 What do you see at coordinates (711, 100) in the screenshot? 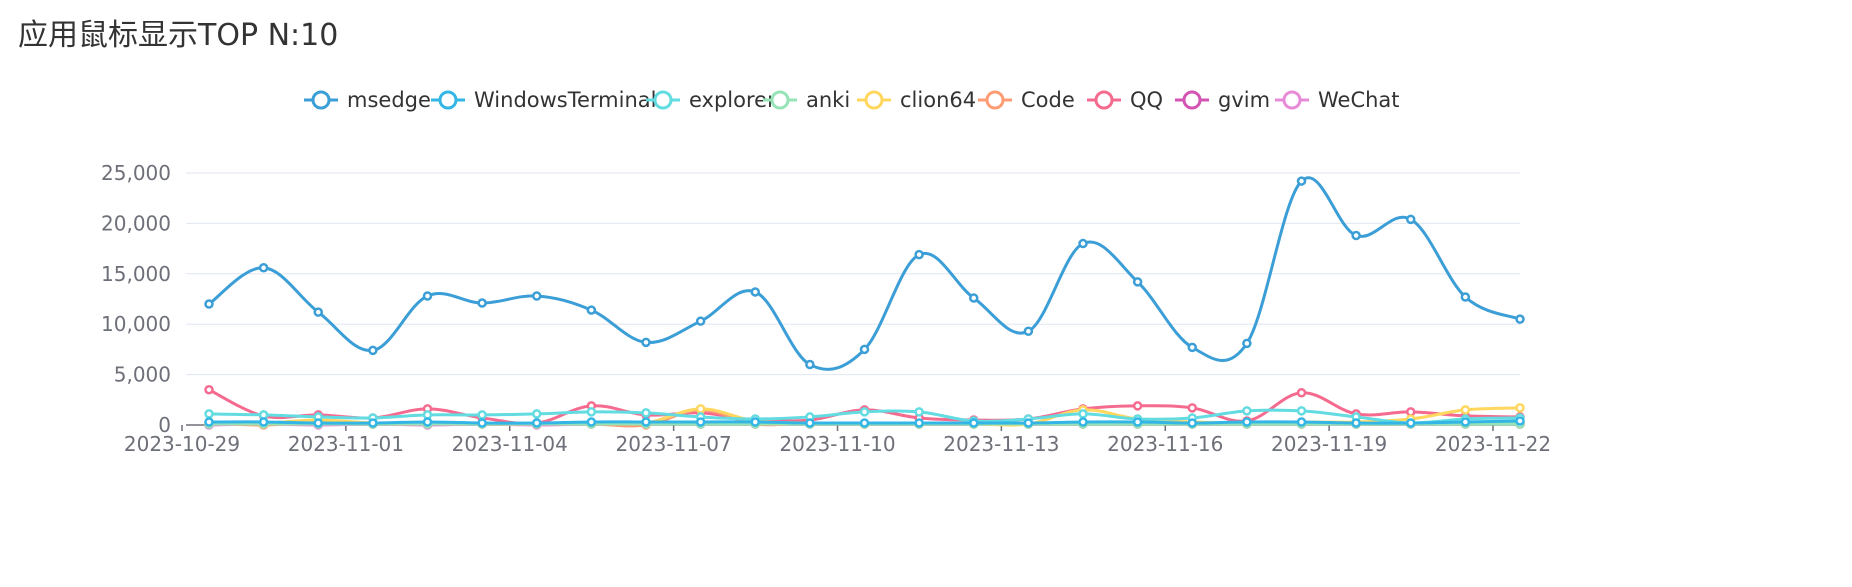
I see `legend-item-explorer: explorer` at bounding box center [711, 100].